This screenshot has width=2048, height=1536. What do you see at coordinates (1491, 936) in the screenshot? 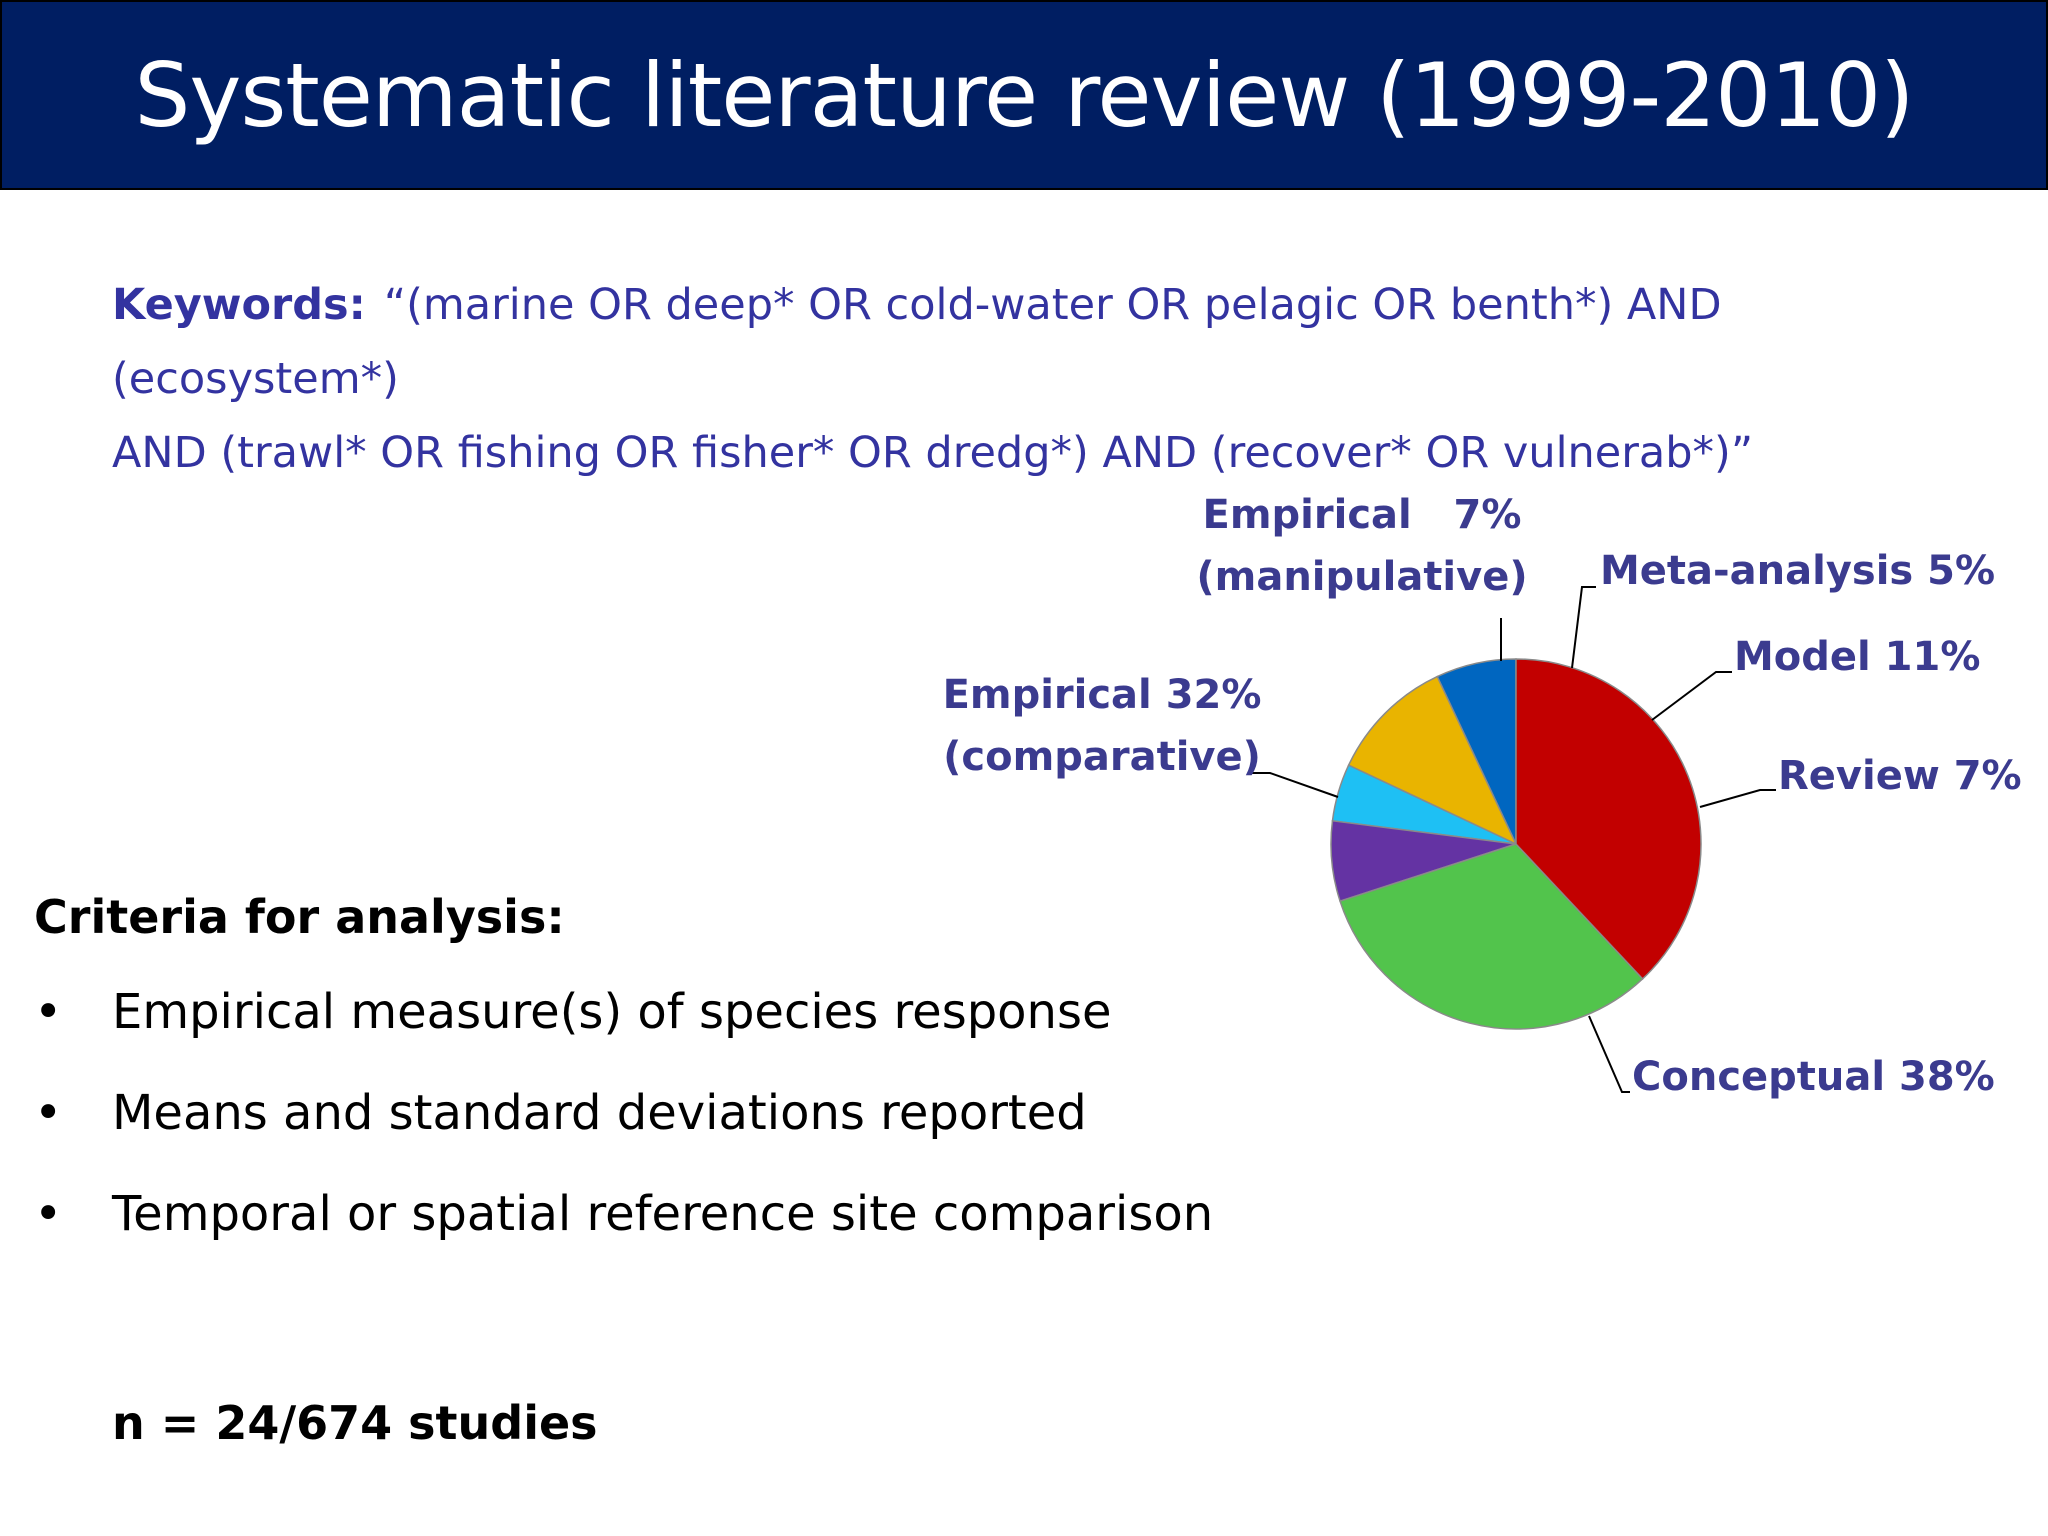
I see `pie-slice-empirical-comparative` at bounding box center [1491, 936].